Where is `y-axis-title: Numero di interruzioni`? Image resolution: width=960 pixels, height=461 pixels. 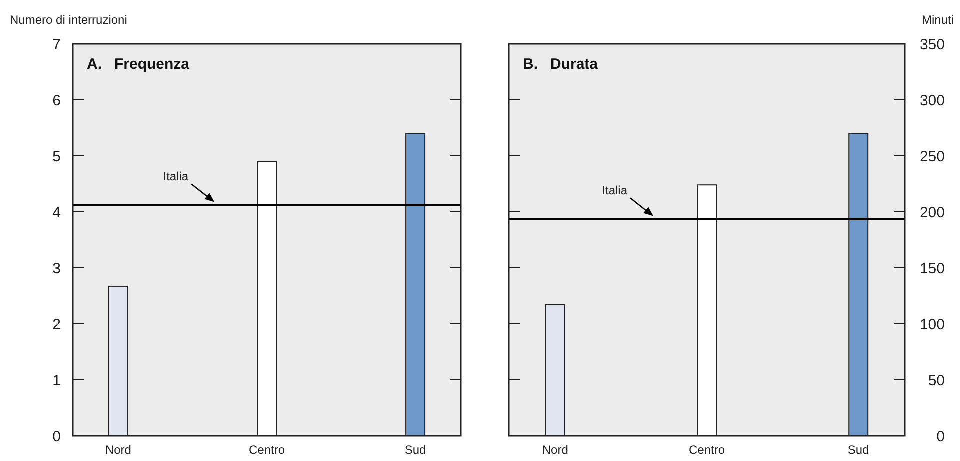
y-axis-title: Numero di interruzioni is located at coordinates (69, 20).